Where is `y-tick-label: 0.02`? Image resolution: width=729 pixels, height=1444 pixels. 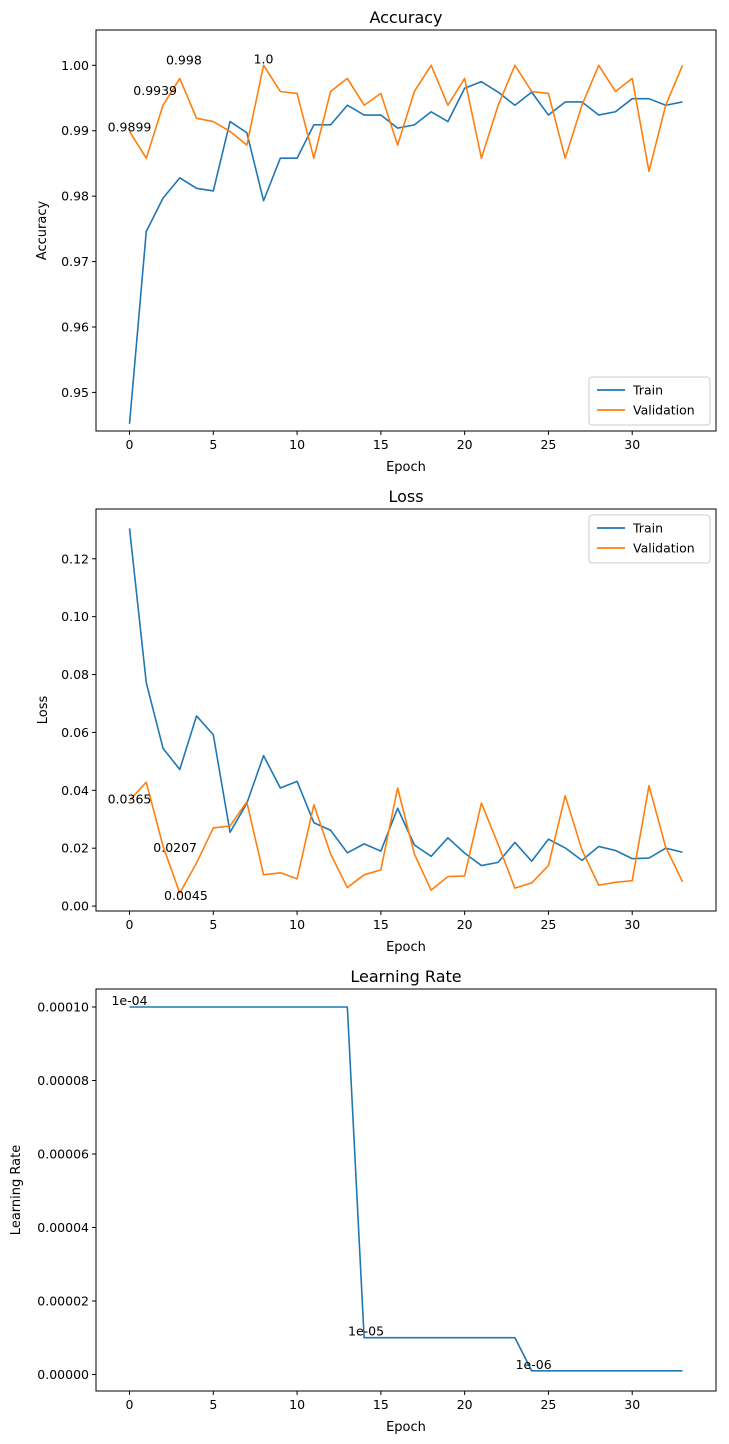
y-tick-label: 0.02 is located at coordinates (75, 848).